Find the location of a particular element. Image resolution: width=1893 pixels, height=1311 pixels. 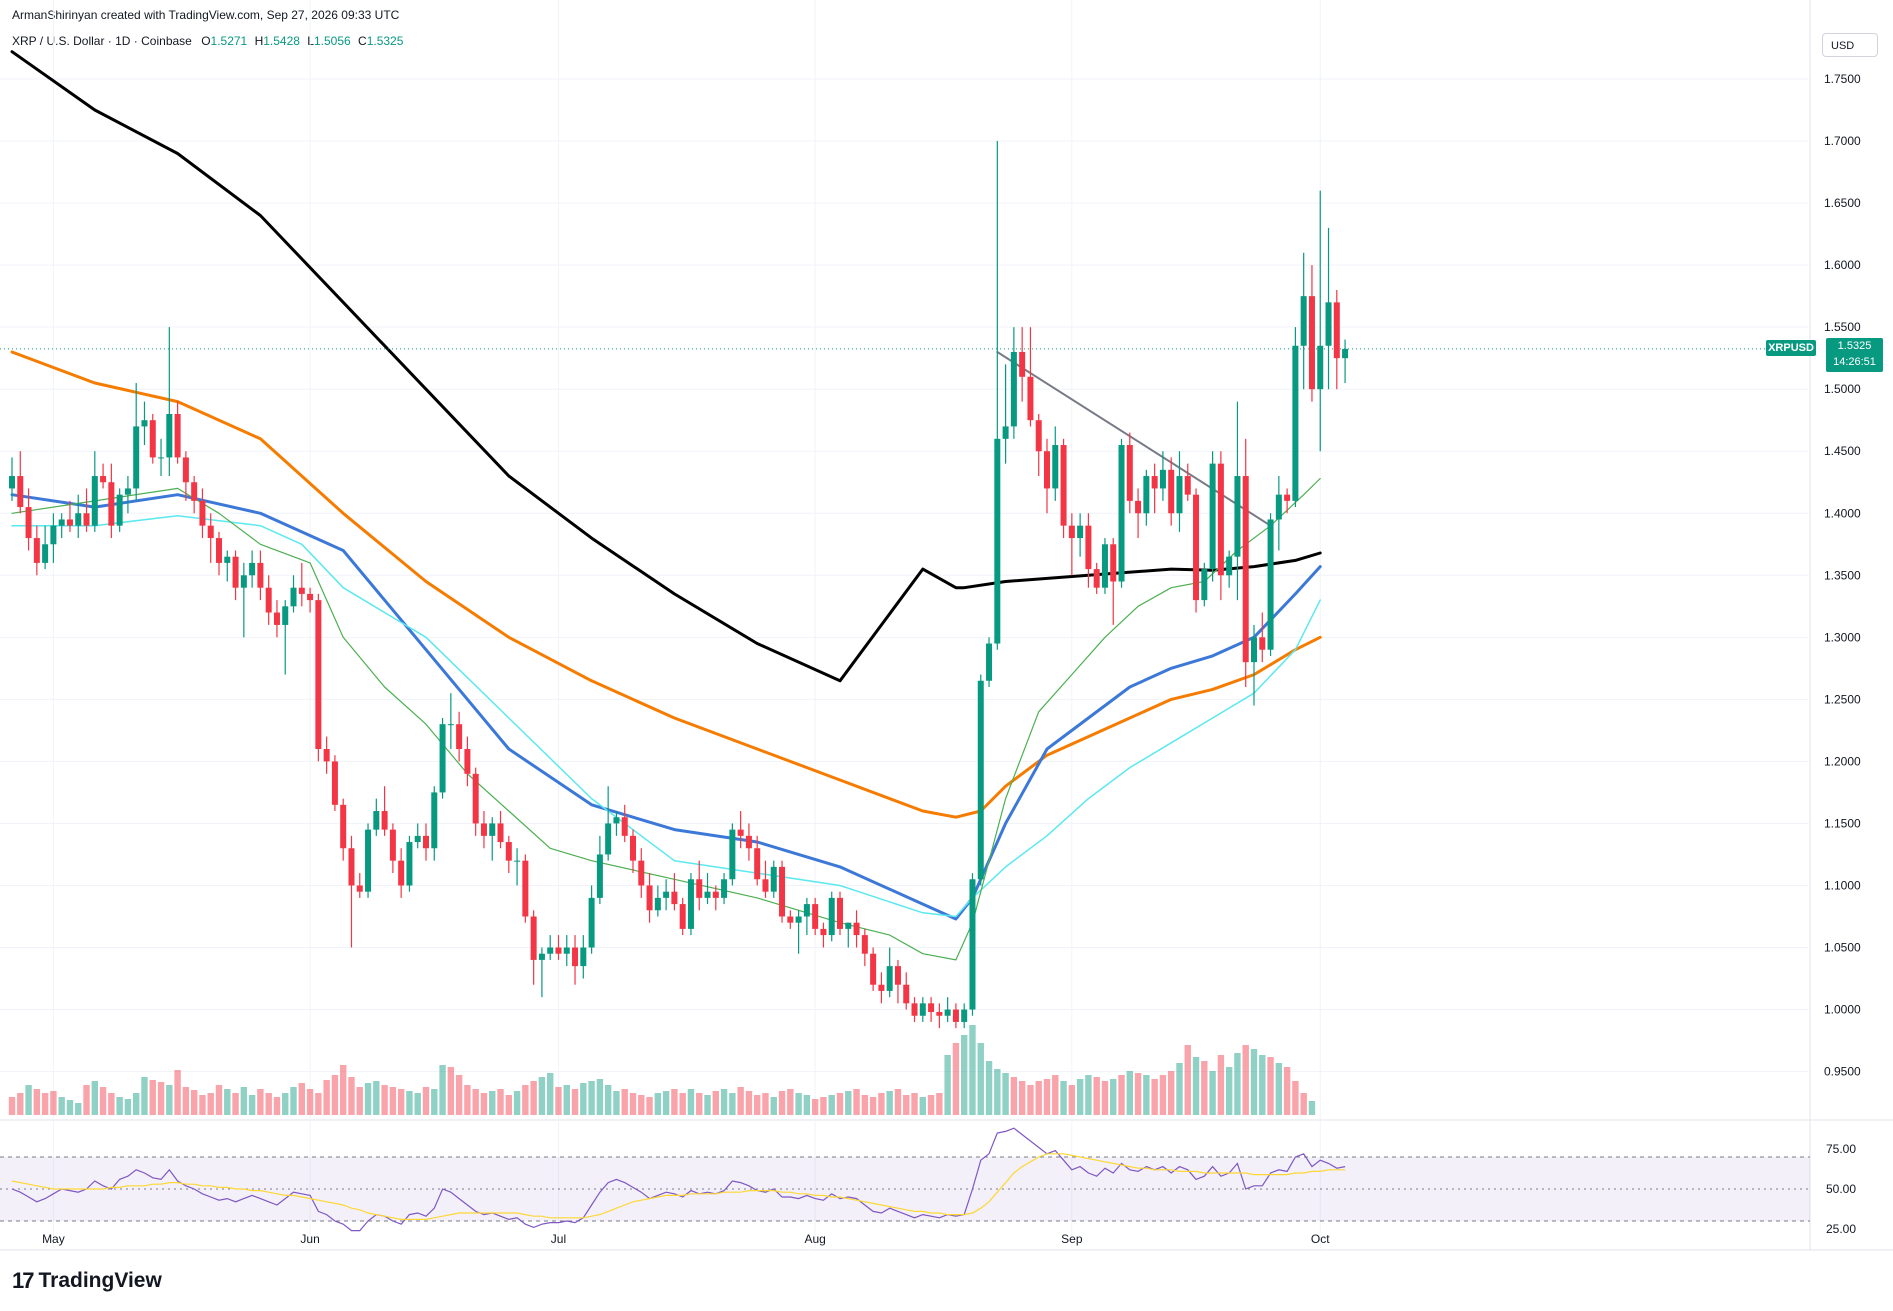

price-tick-label: 0.9500 is located at coordinates (1842, 1072).